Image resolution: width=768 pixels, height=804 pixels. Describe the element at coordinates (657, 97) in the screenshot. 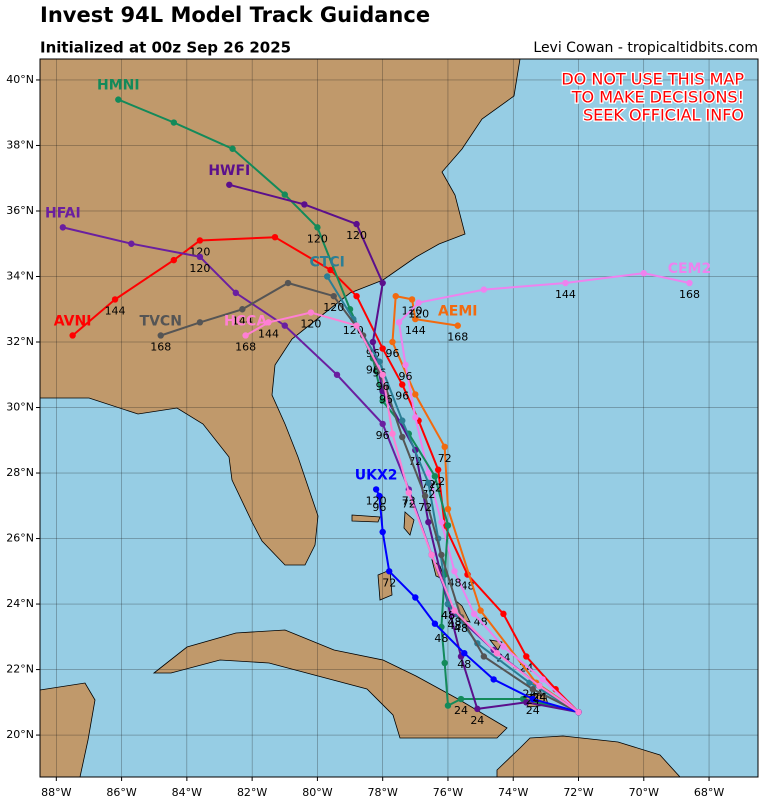

I see `warning-line: TO MAKE DECISIONS!` at that location.